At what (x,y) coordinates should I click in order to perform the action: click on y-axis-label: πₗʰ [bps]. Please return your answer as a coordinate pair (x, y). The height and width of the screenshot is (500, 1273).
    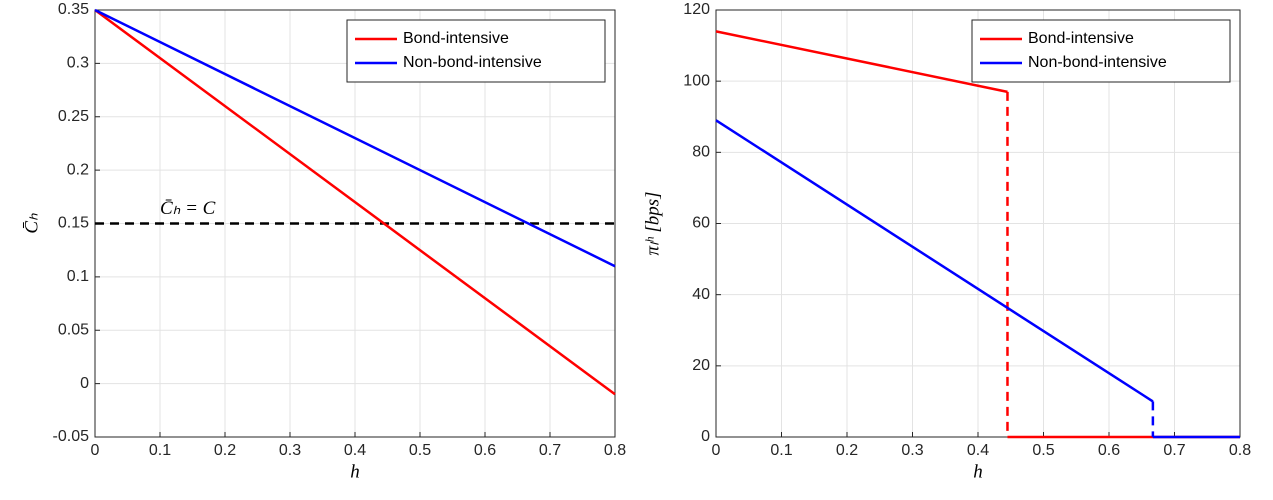
    Looking at the image, I should click on (652, 224).